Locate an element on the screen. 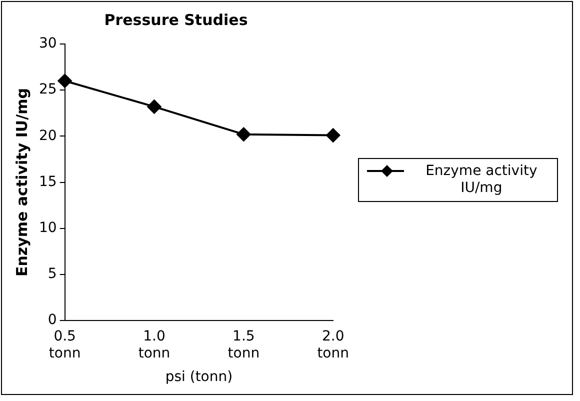  x-tick-label: 1.5 tonn is located at coordinates (244, 345).